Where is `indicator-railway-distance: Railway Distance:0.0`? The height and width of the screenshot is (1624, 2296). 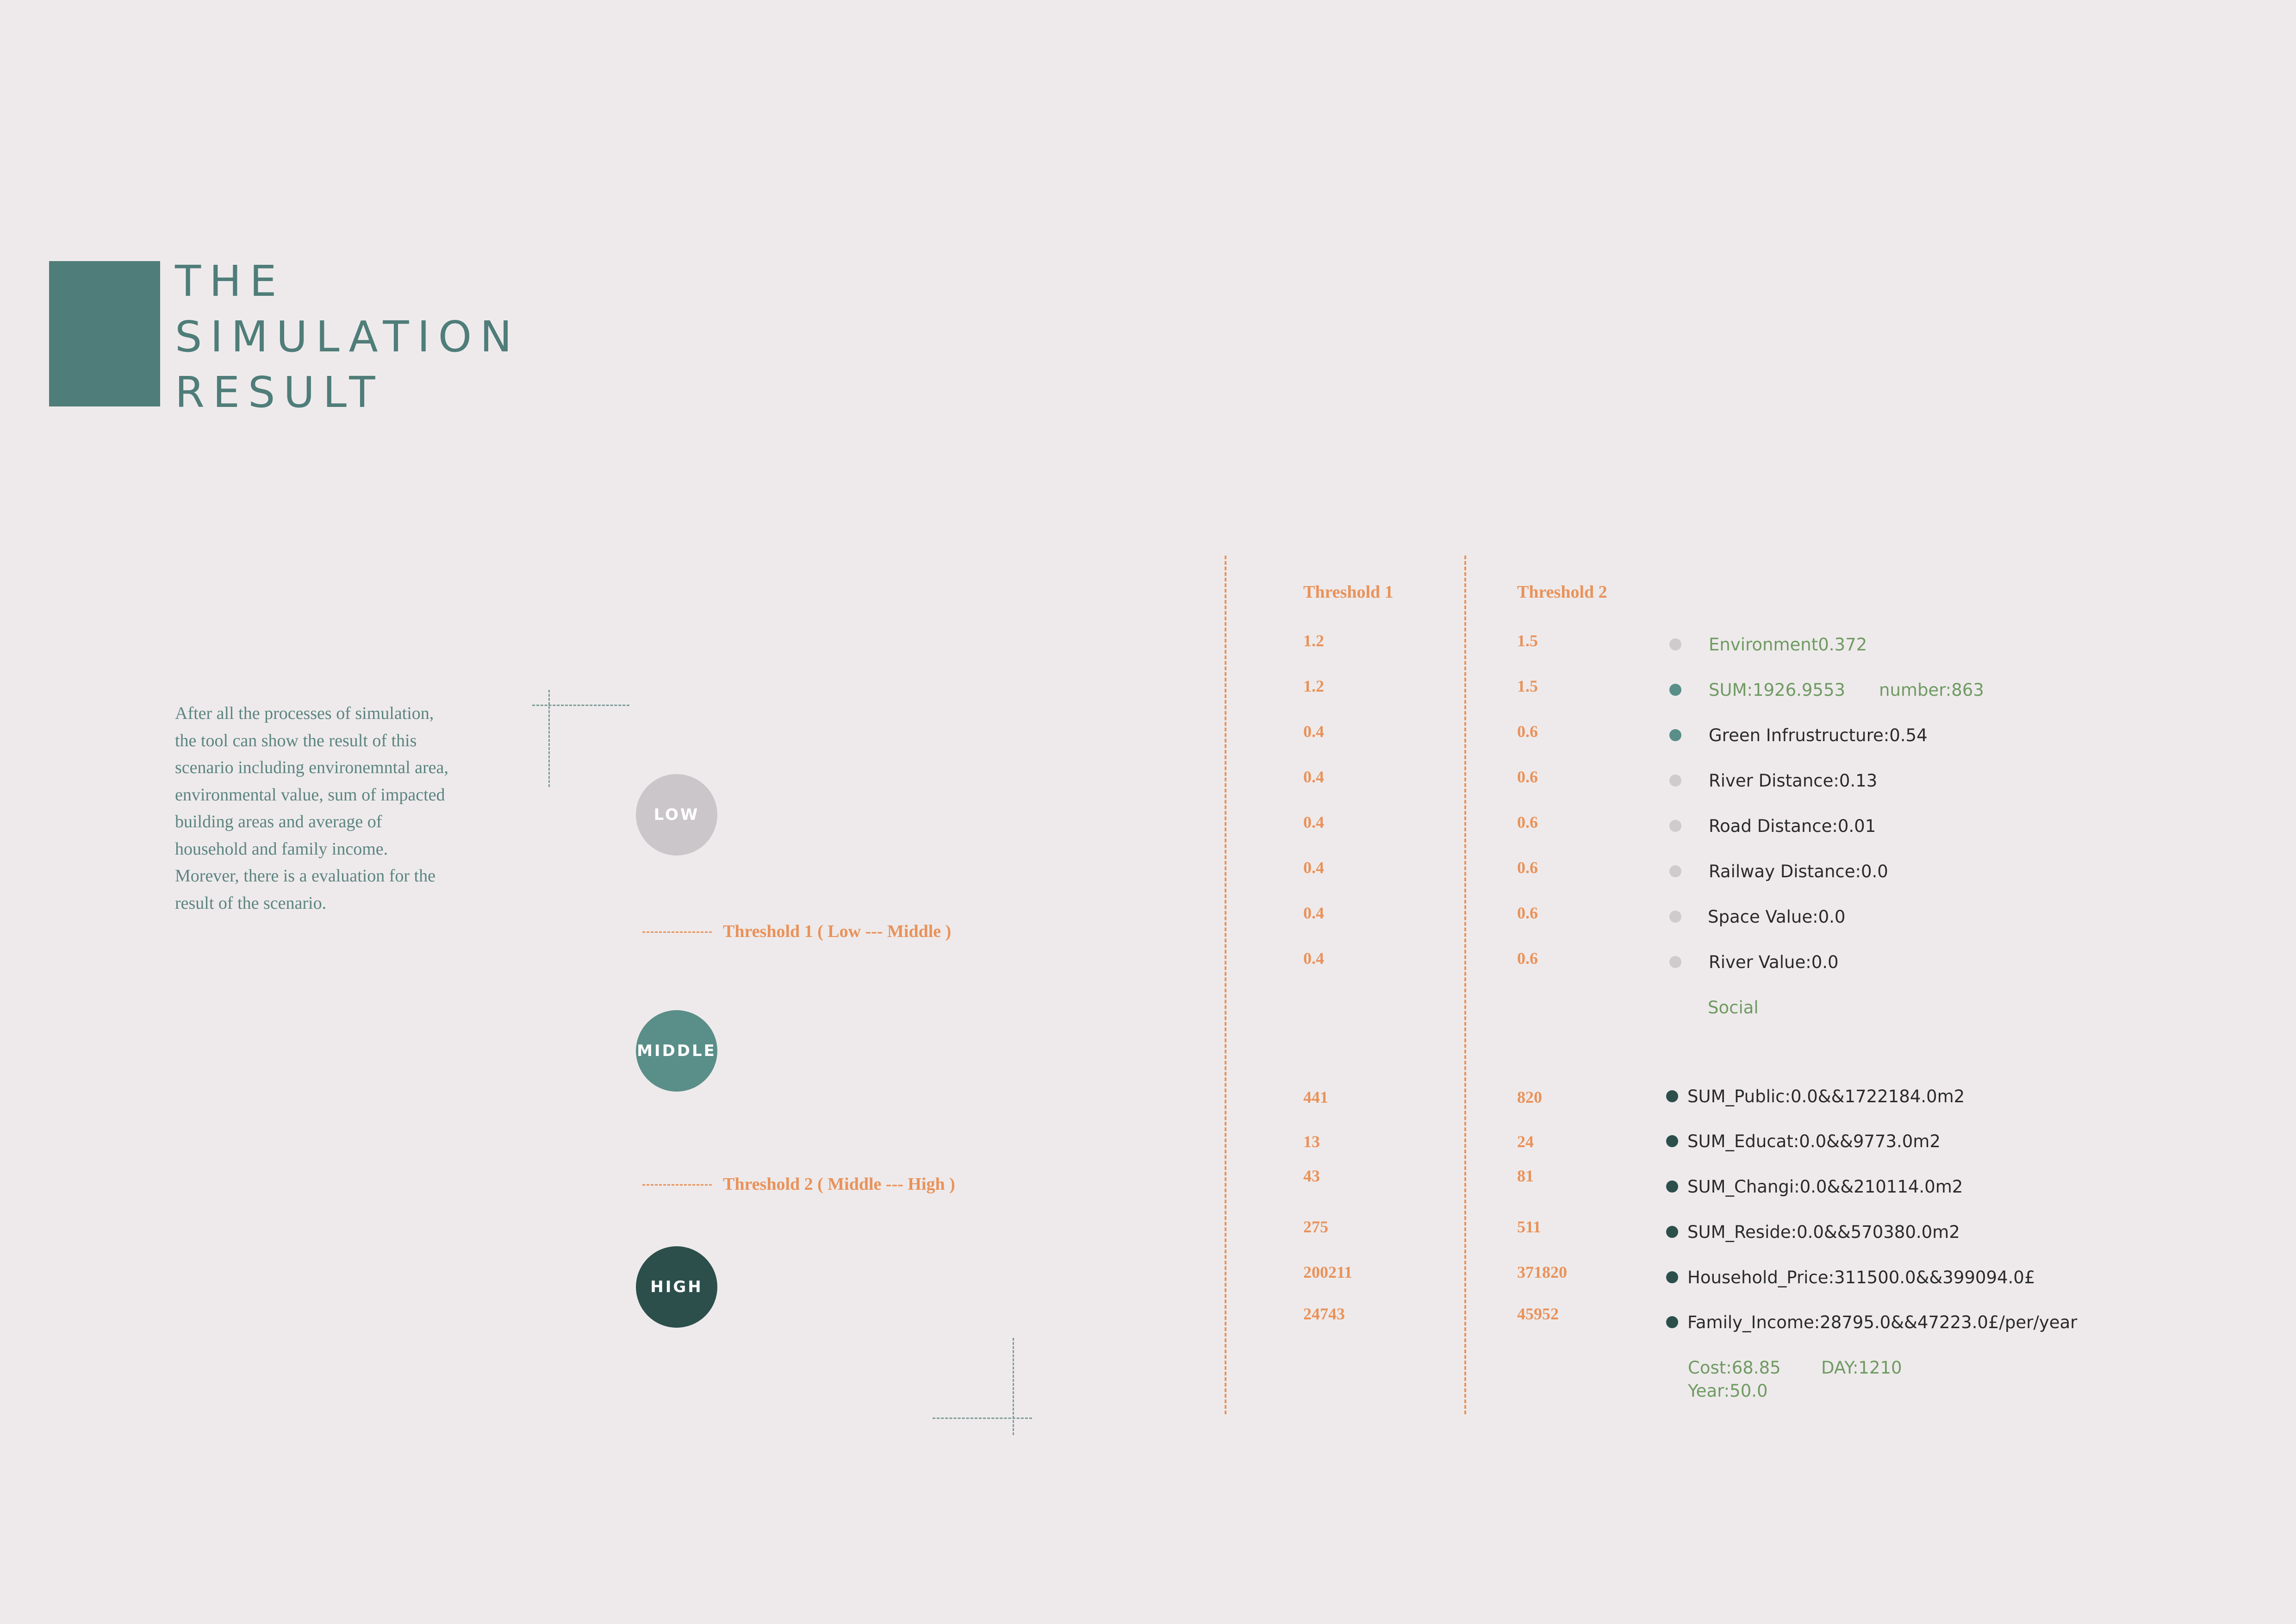
indicator-railway-distance: Railway Distance:0.0 is located at coordinates (1798, 871).